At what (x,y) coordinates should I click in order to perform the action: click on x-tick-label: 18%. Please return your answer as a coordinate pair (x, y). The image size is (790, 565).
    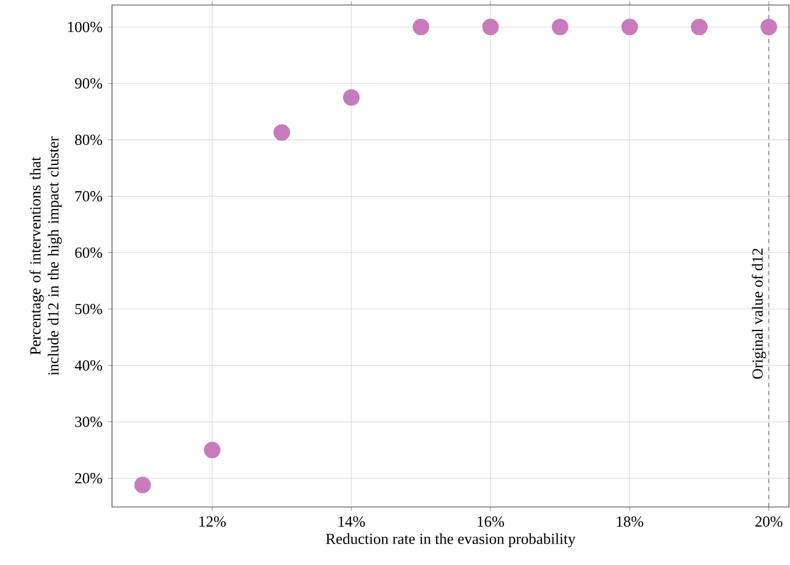
    Looking at the image, I should click on (630, 521).